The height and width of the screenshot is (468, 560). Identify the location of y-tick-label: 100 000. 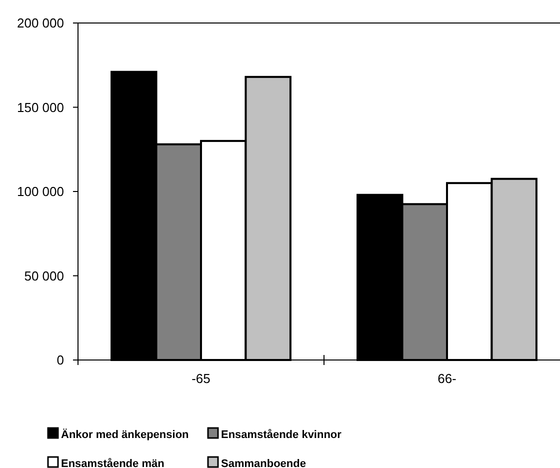
(40, 192).